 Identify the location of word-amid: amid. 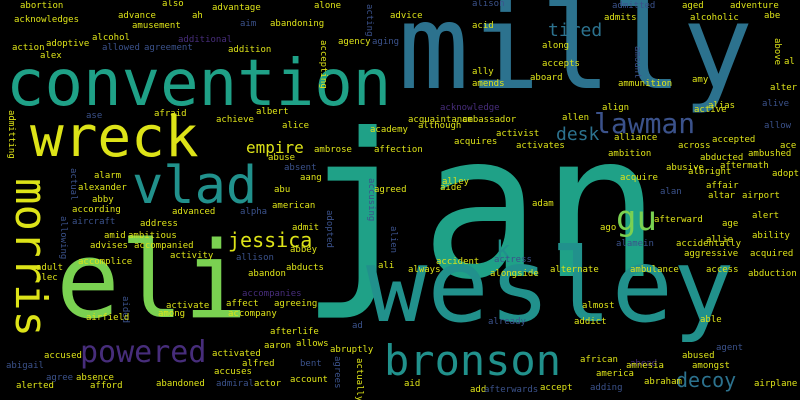
(115, 236).